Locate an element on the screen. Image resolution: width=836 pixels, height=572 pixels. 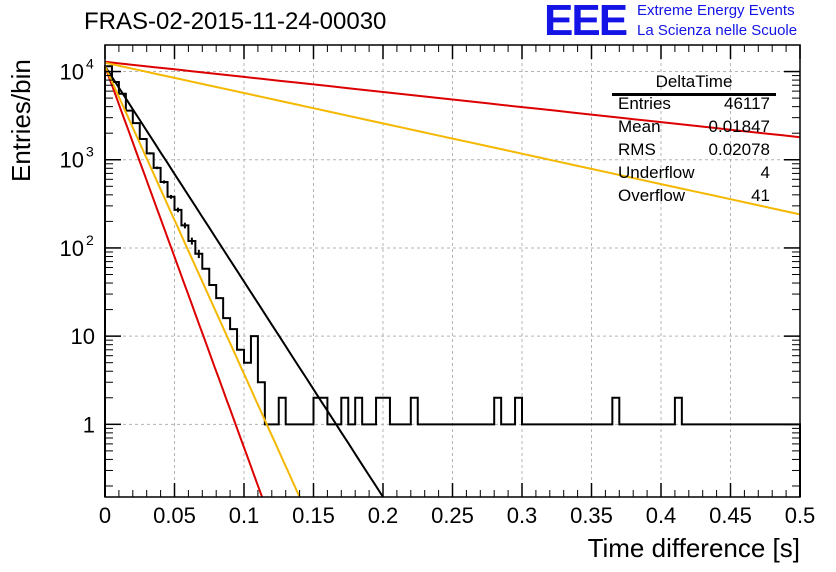
stats-key: Overflow is located at coordinates (652, 195).